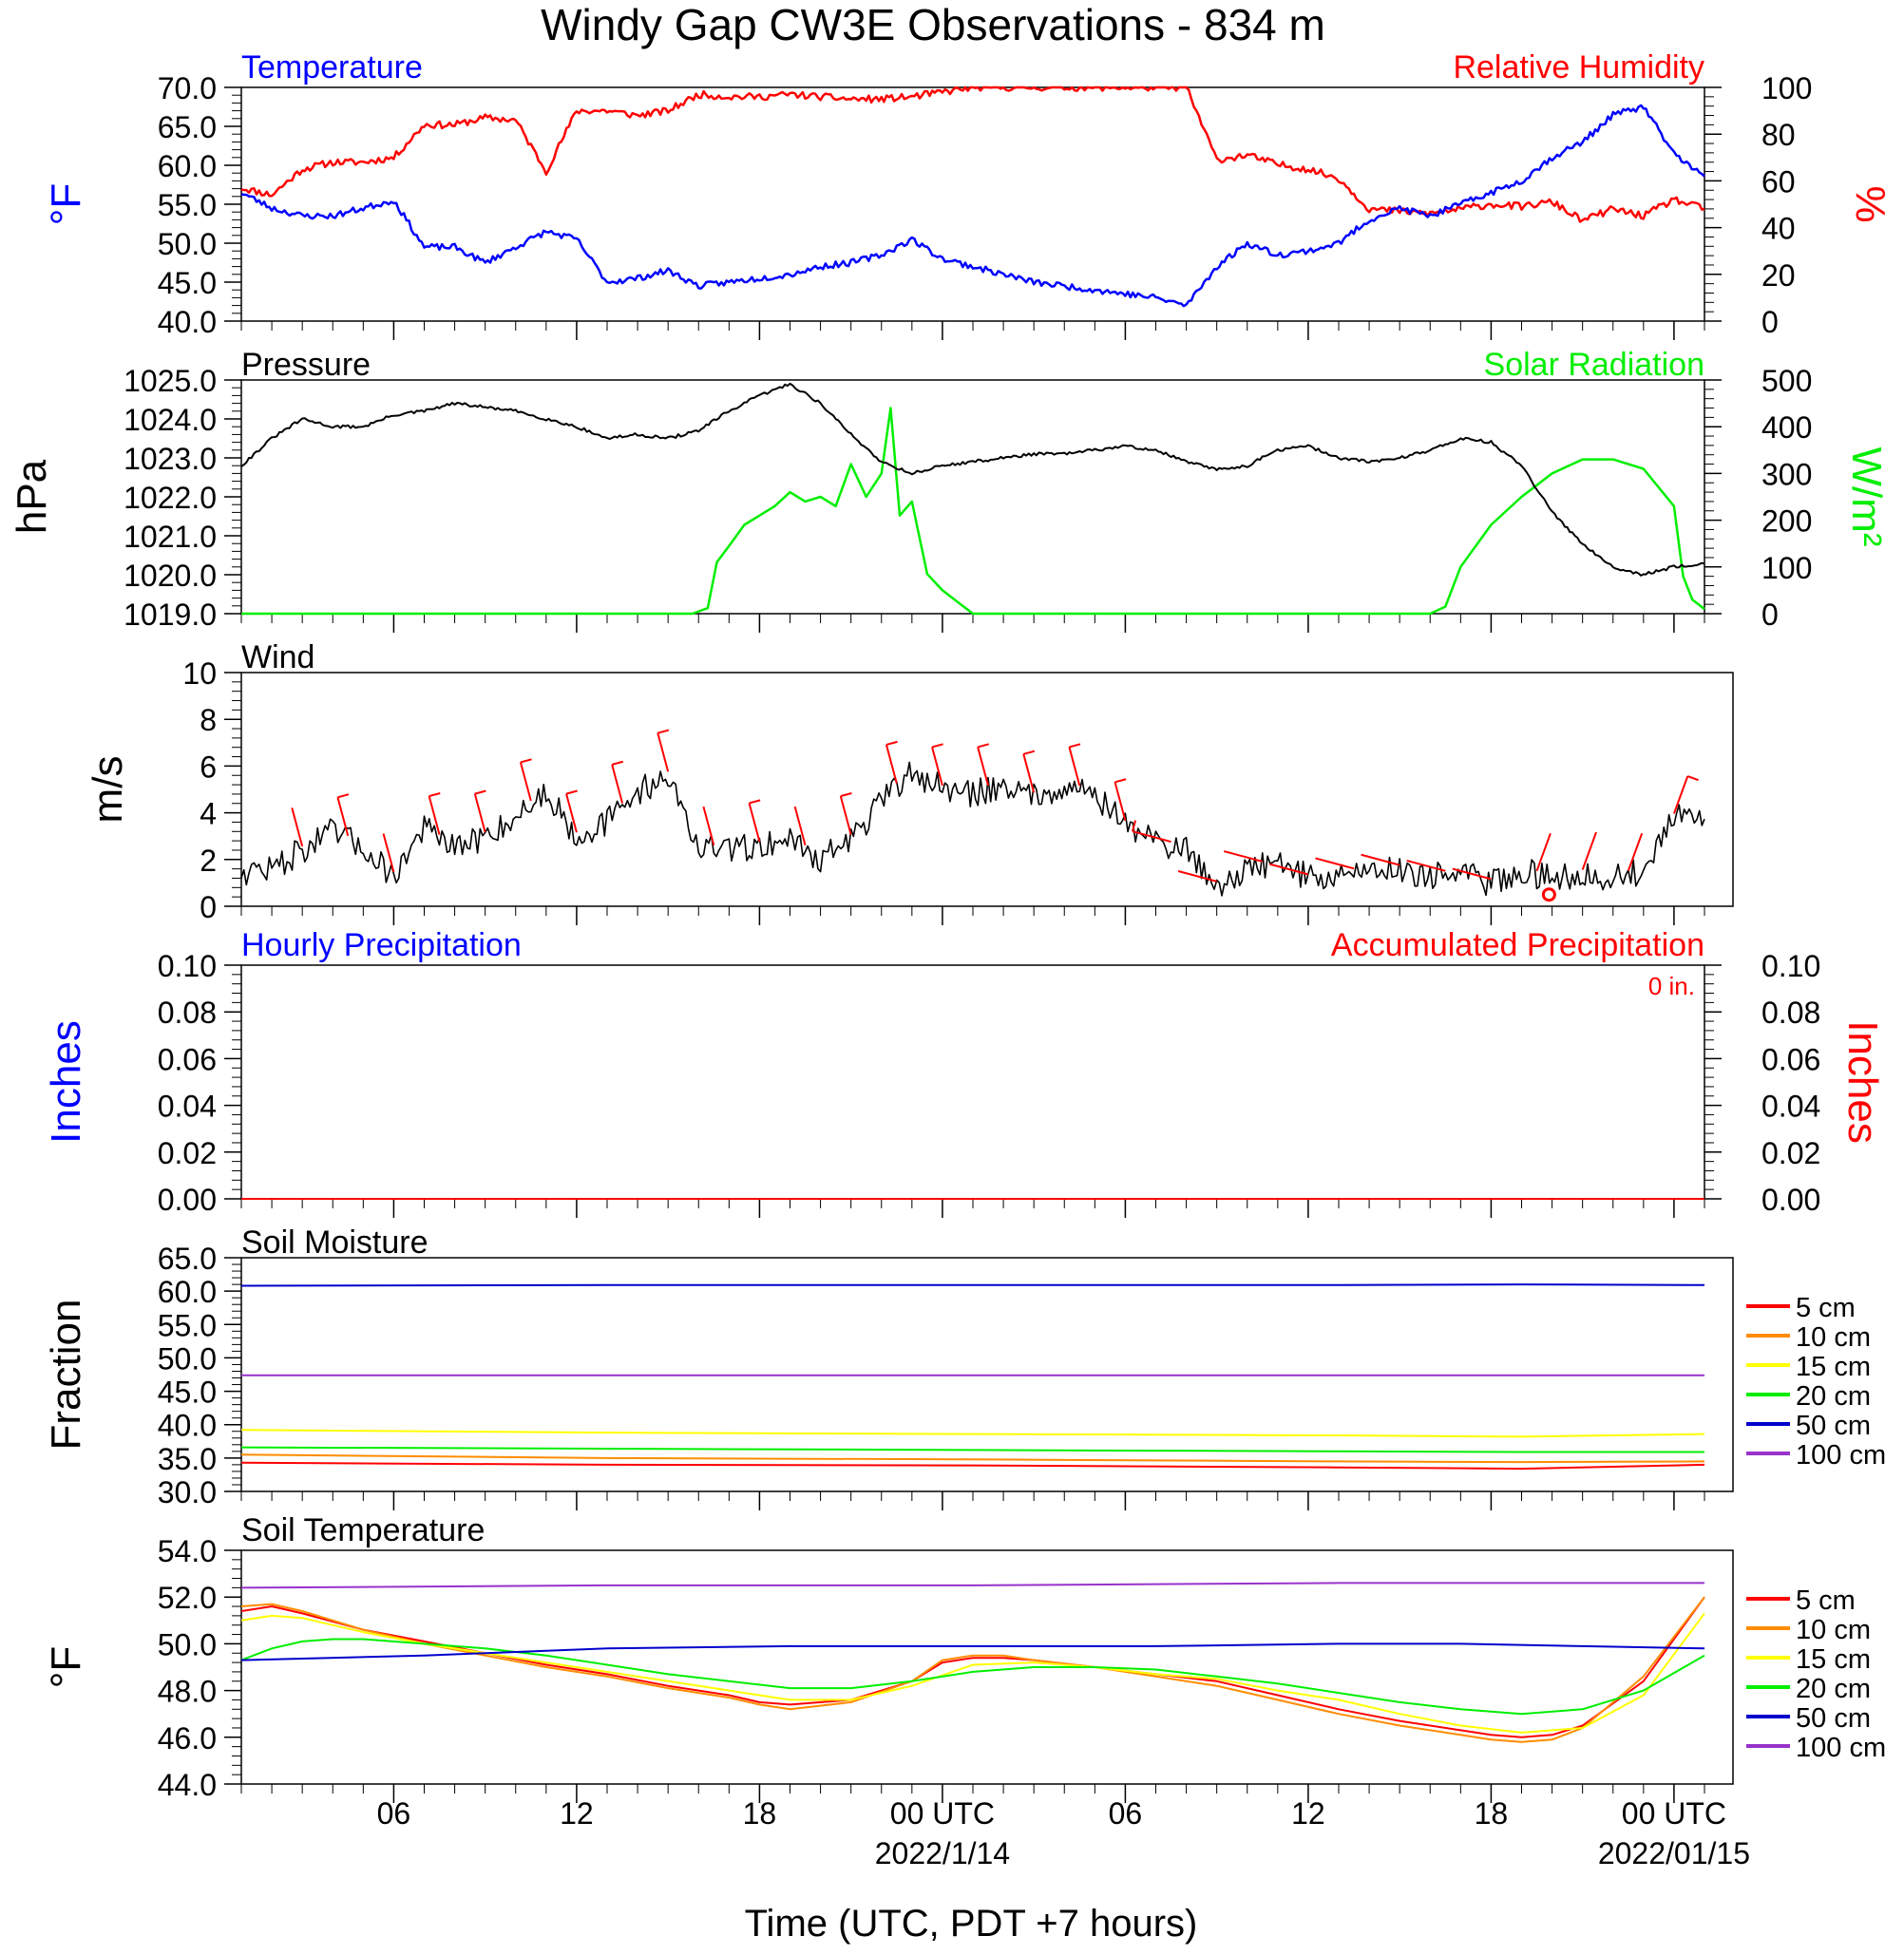  What do you see at coordinates (363, 1530) in the screenshot?
I see `soil-temperature-title: Soil Temperature` at bounding box center [363, 1530].